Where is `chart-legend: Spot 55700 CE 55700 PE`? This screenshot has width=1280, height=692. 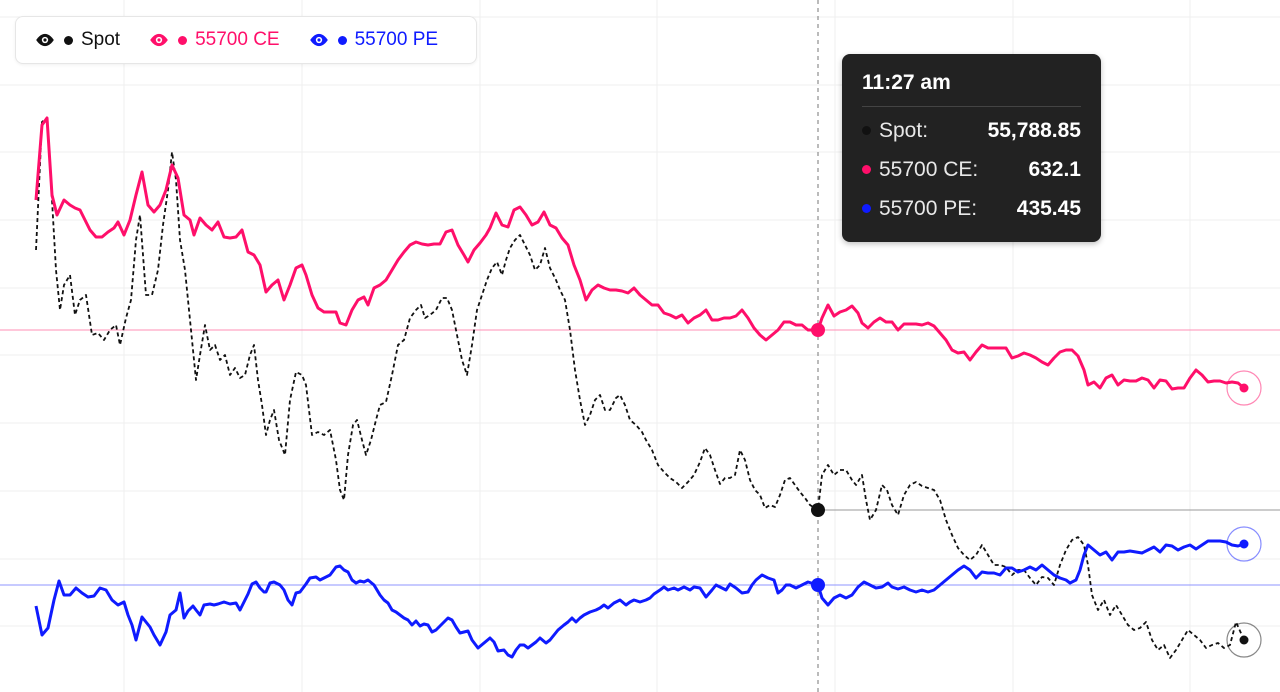
chart-legend: Spot 55700 CE 55700 PE is located at coordinates (246, 40).